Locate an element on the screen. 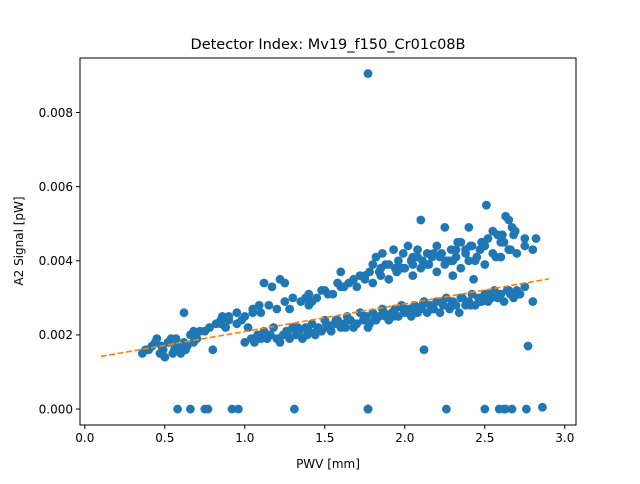 Image resolution: width=640 pixels, height=484 pixels. chart-title: Detector Index: Mv19_f150_Cr01c08B is located at coordinates (328, 45).